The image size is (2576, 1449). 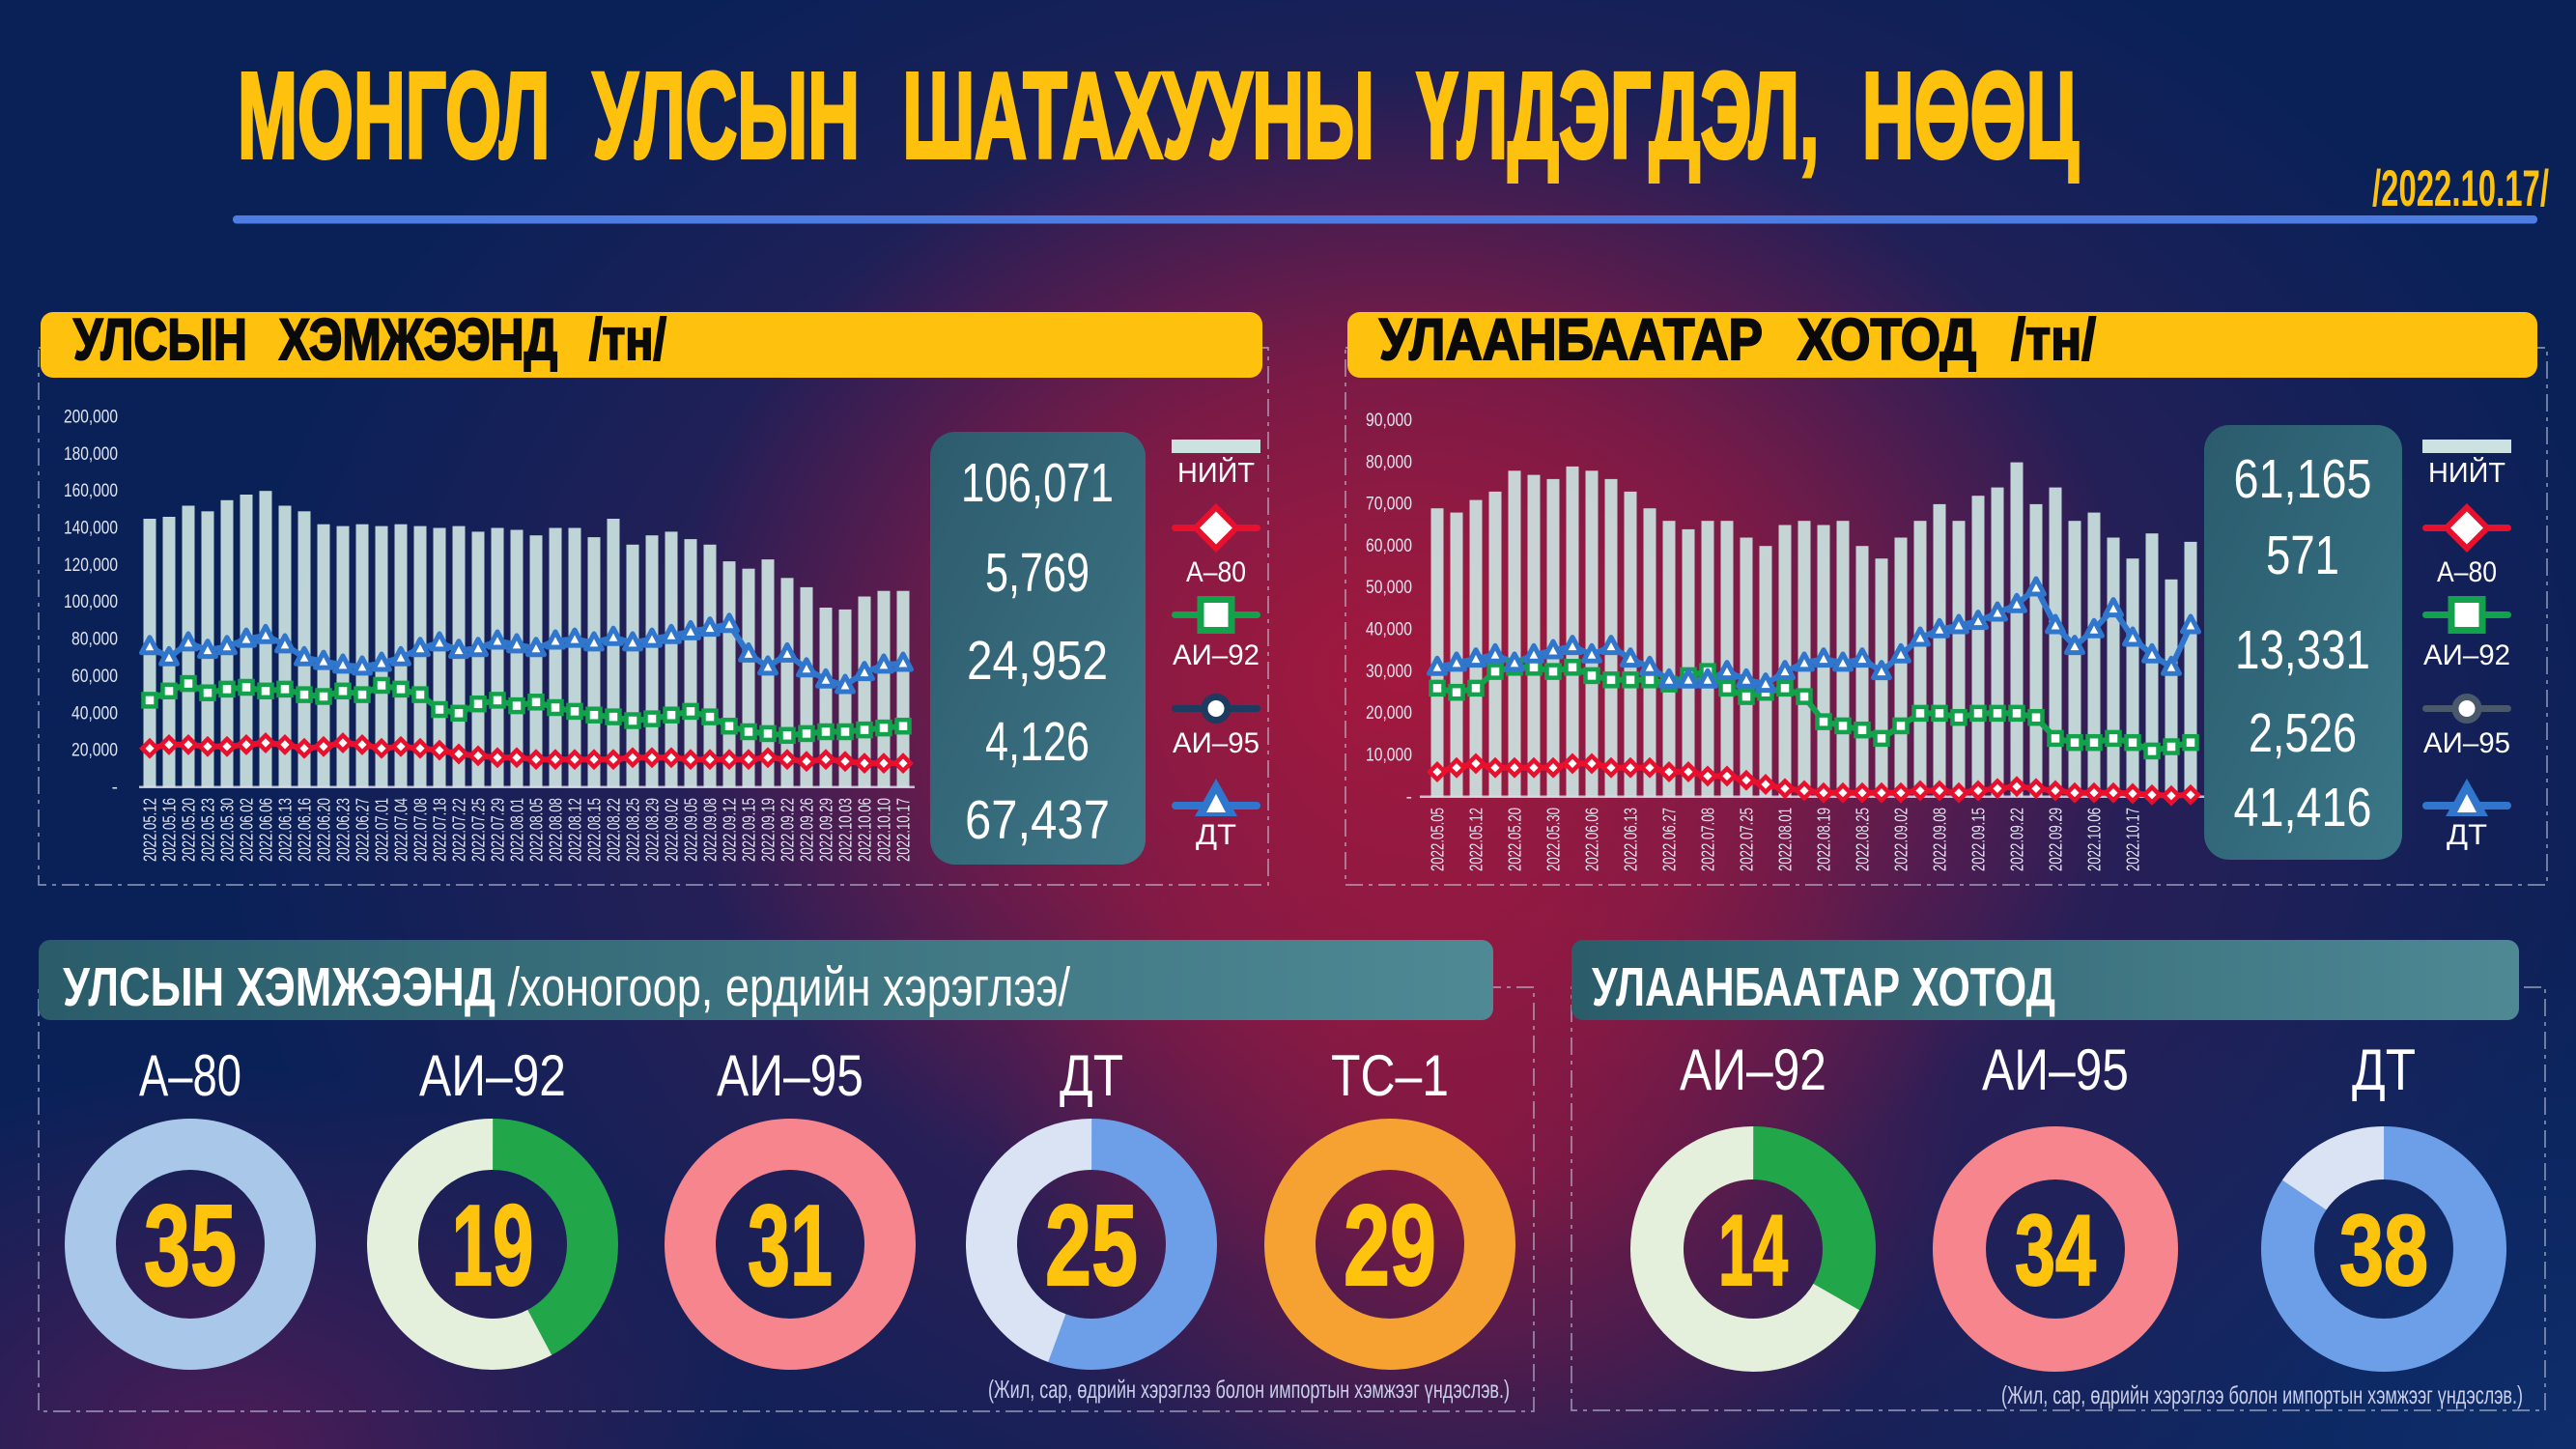 What do you see at coordinates (493, 1245) in the screenshot?
I see `svg-text: 19` at bounding box center [493, 1245].